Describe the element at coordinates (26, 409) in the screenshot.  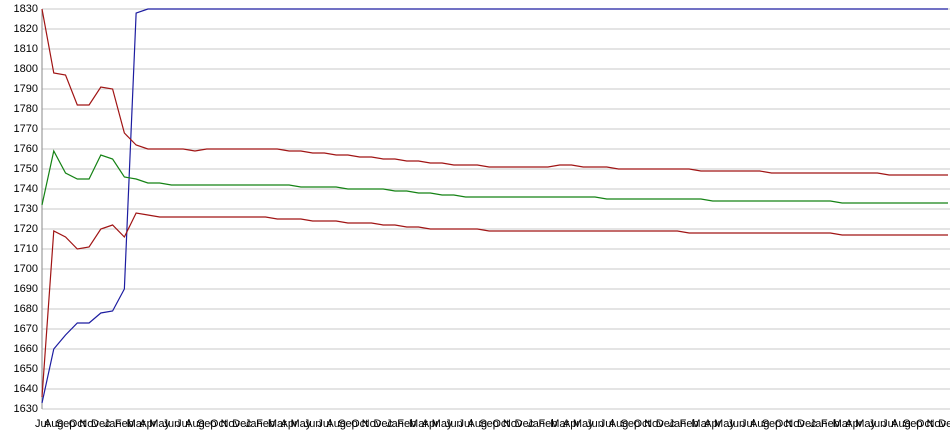
I see `y-tick-label: 1630` at that location.